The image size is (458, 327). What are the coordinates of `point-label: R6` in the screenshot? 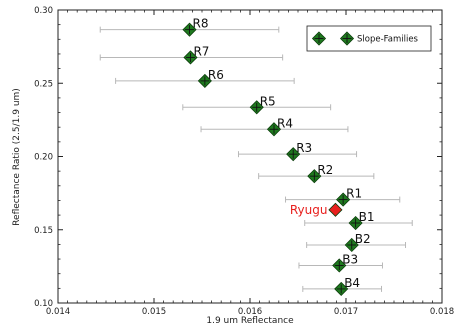 It's located at (216, 75).